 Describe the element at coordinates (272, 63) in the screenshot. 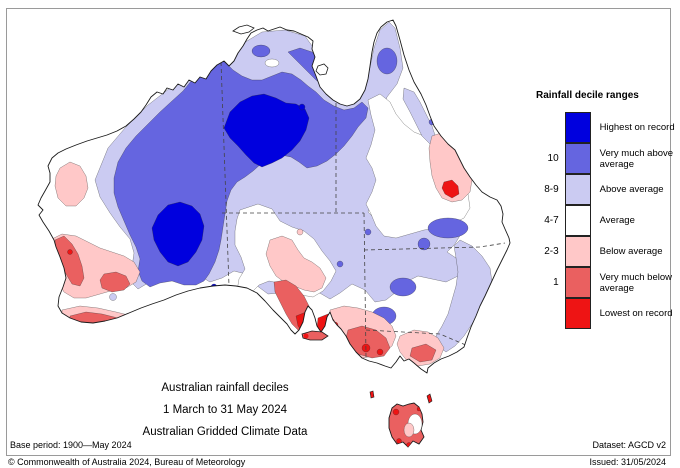

I see `white-hole` at that location.